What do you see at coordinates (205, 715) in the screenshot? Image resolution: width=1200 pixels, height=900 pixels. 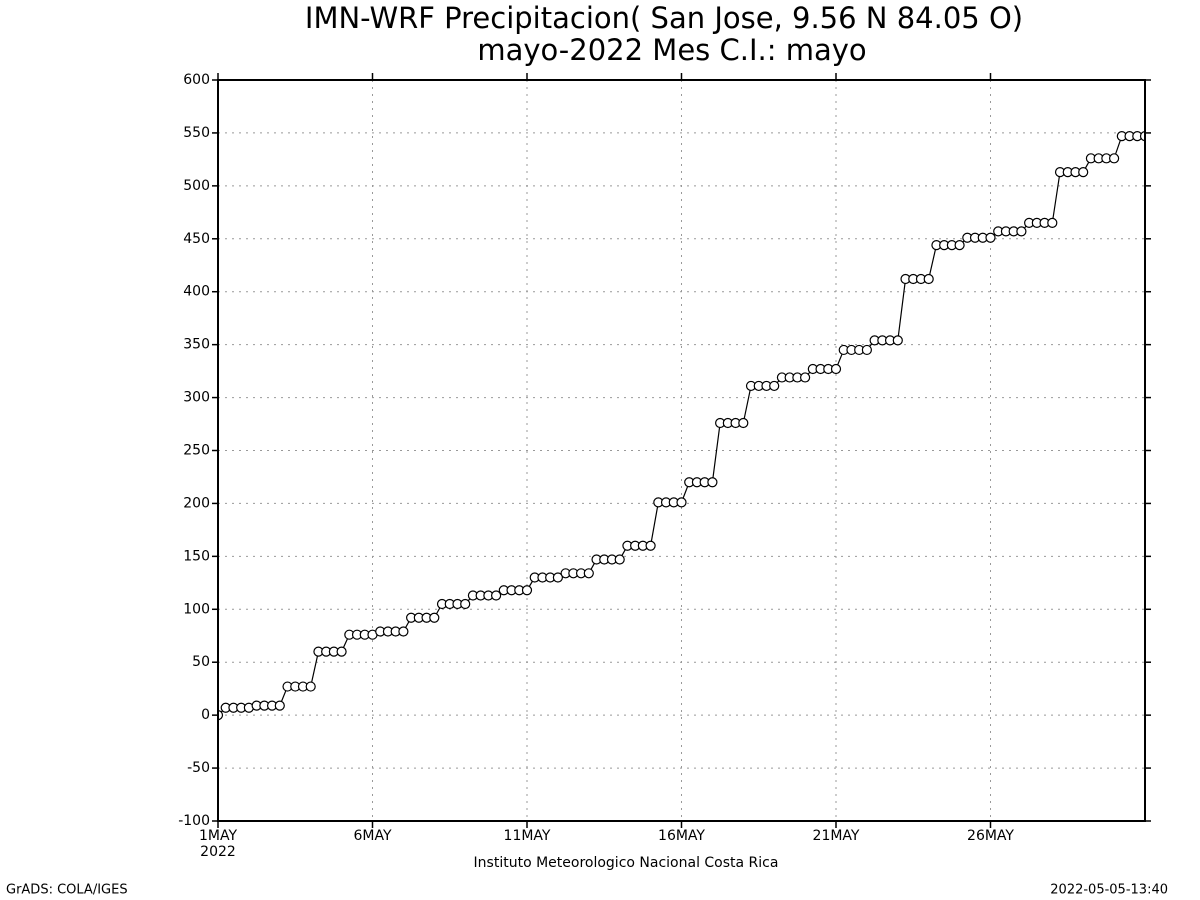 I see `y-tick-label: 0` at bounding box center [205, 715].